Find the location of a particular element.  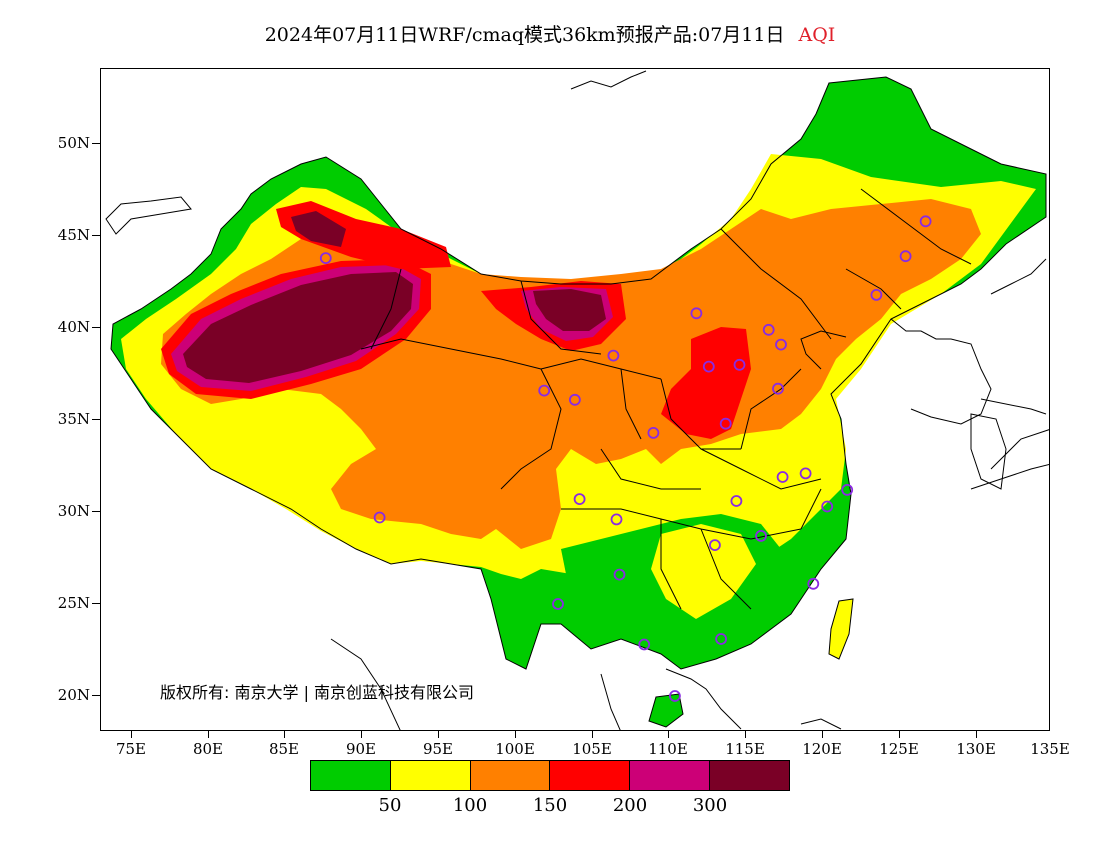

lon-label: 95E is located at coordinates (438, 749).